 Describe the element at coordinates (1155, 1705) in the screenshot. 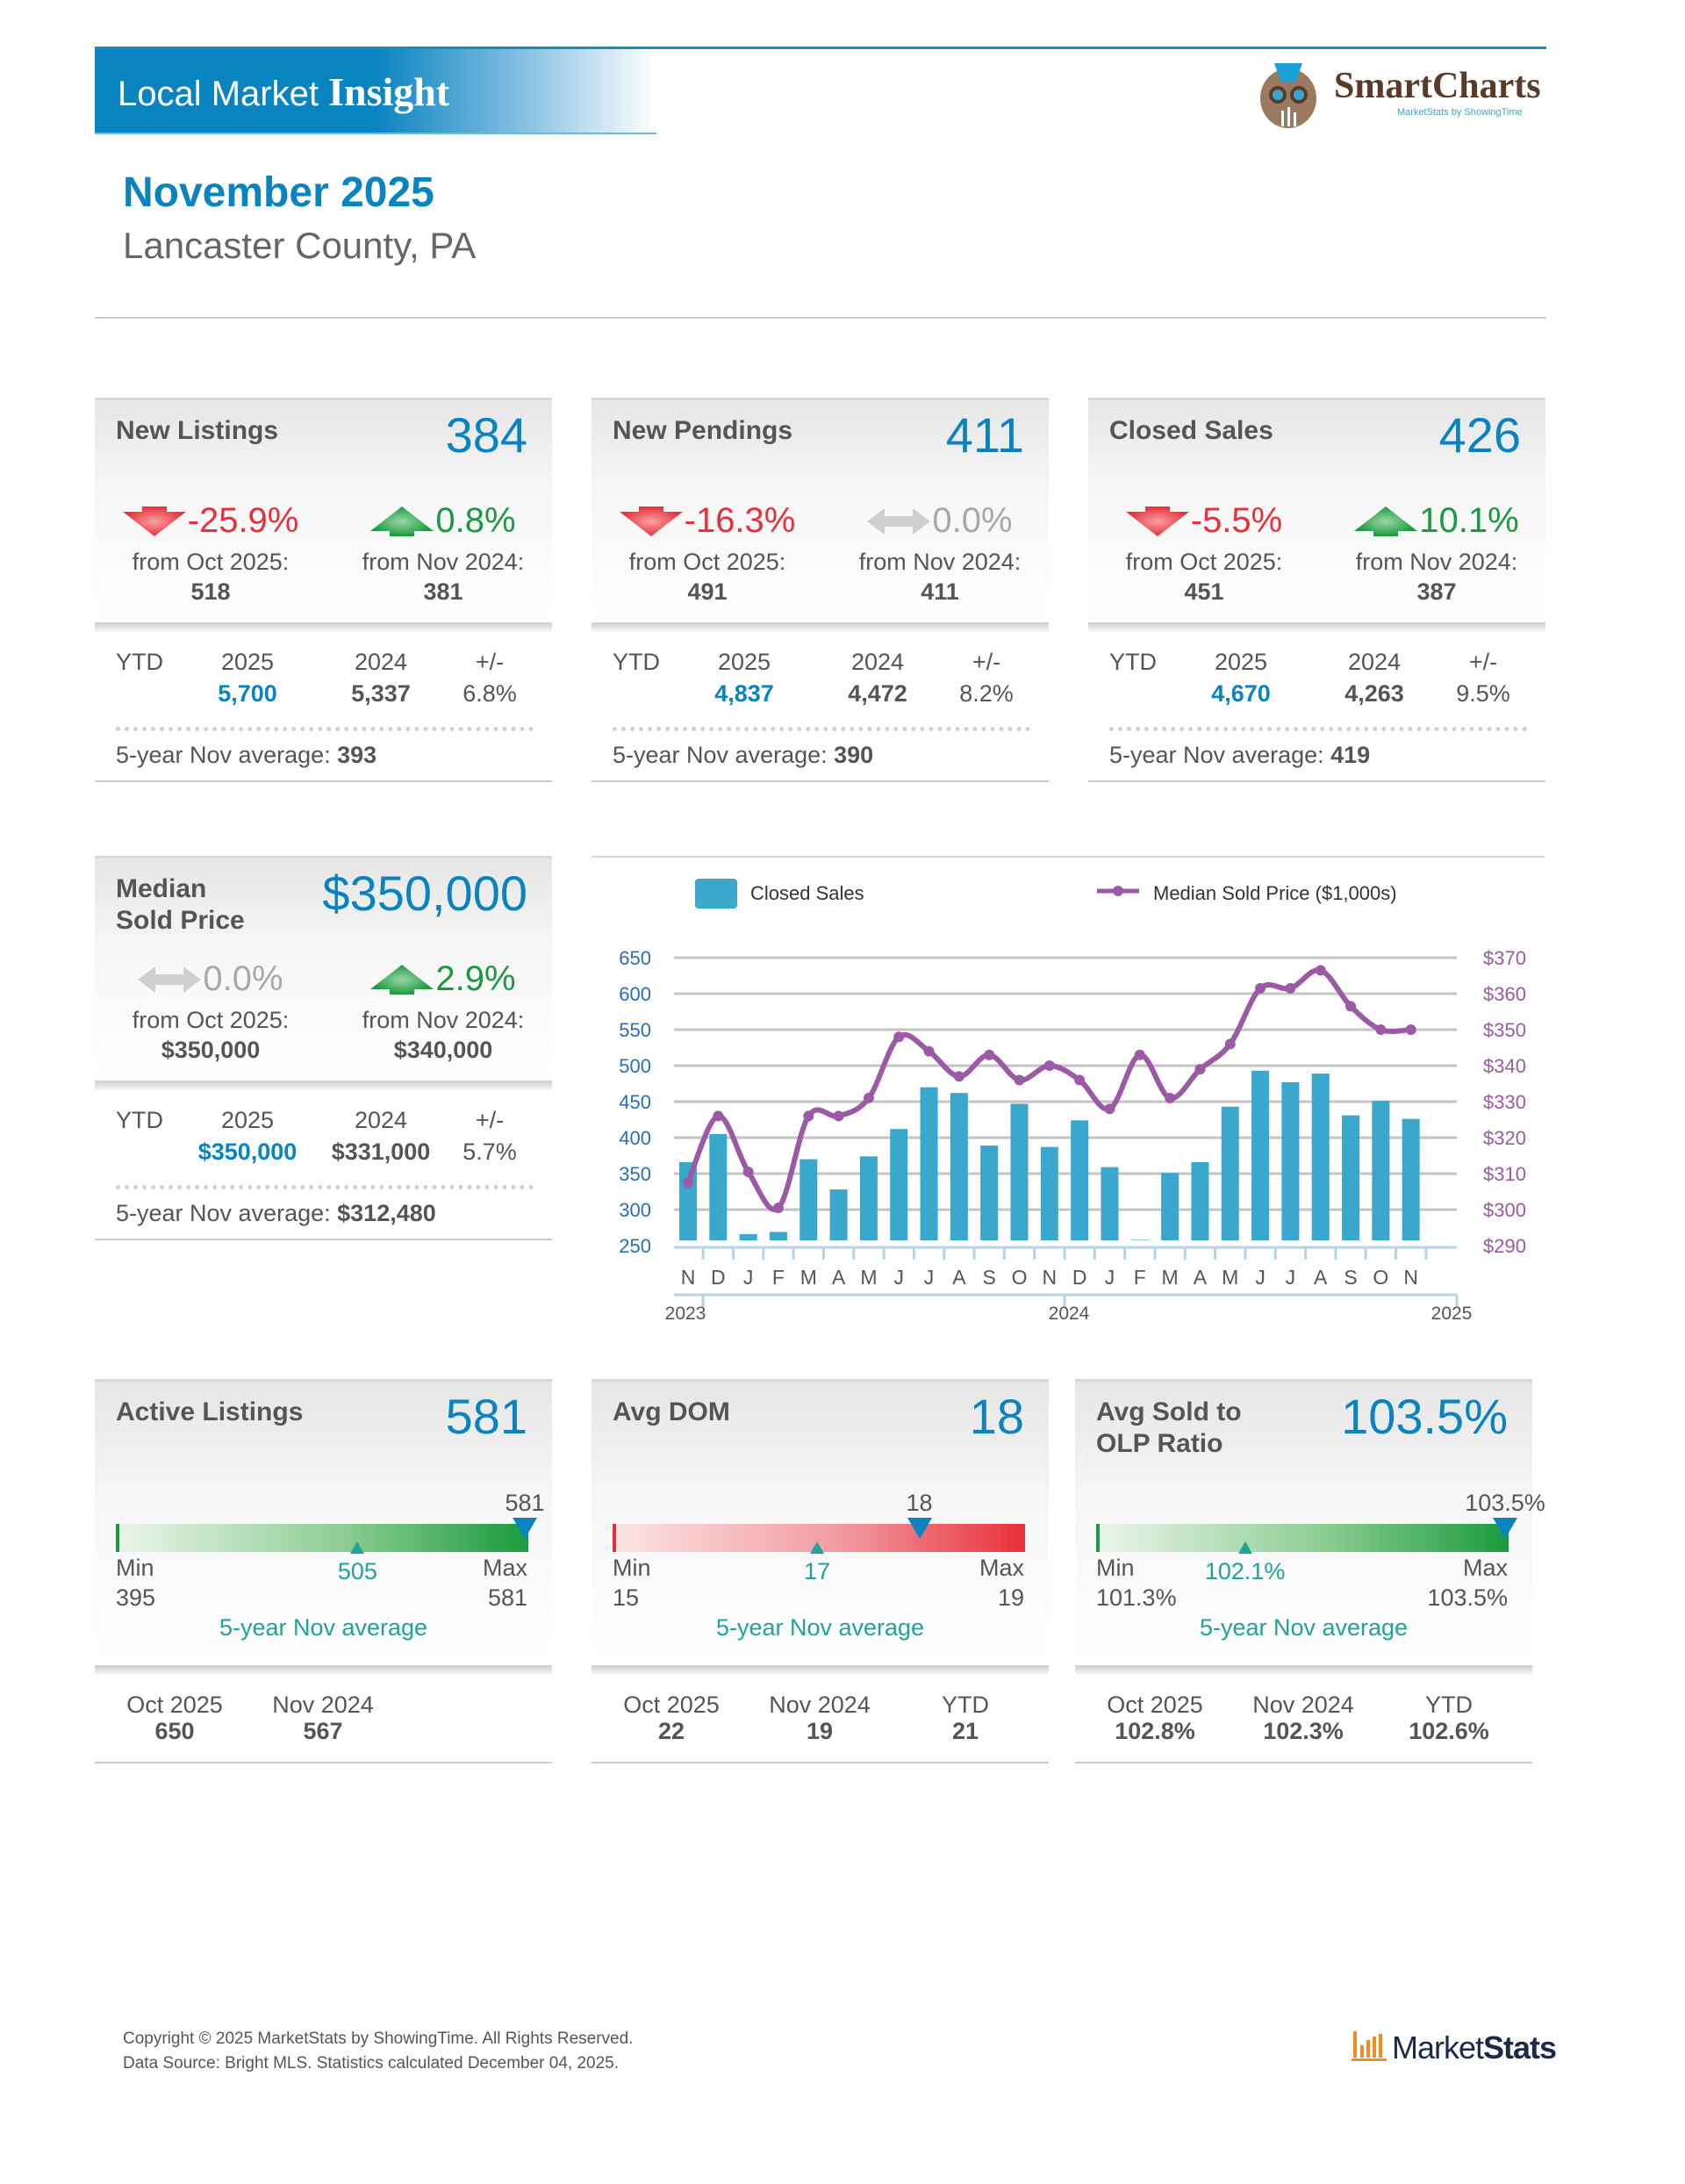

I see `compare-label: Oct 2025` at that location.